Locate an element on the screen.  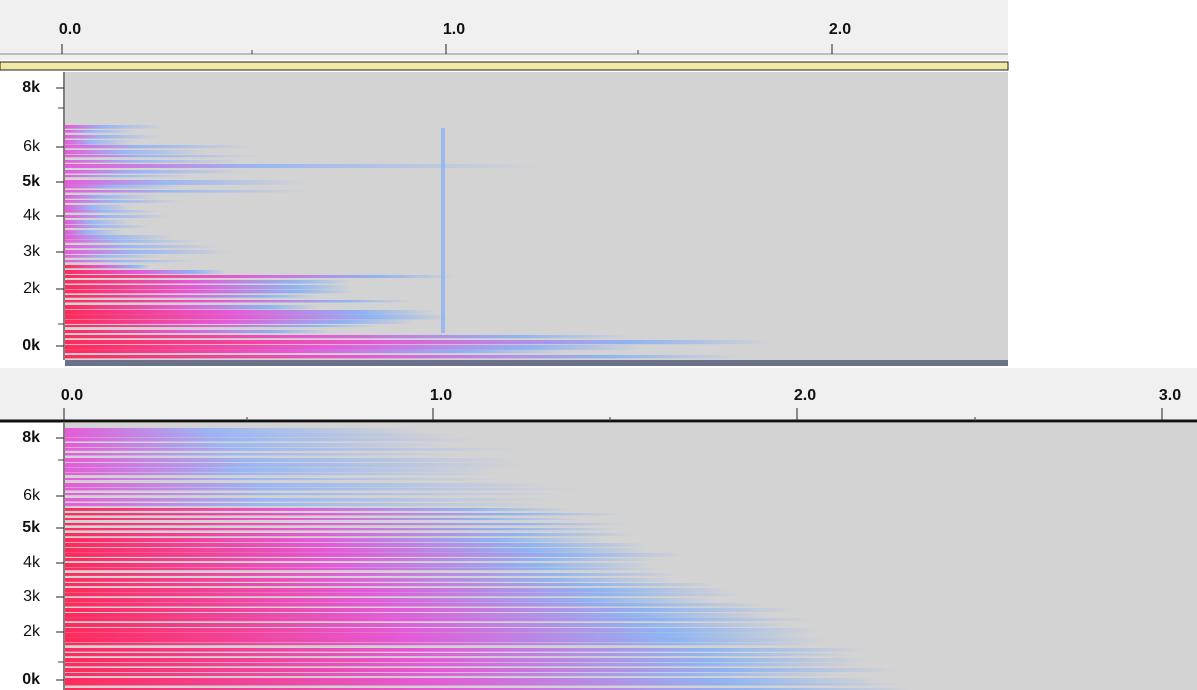
transient is located at coordinates (443, 230).